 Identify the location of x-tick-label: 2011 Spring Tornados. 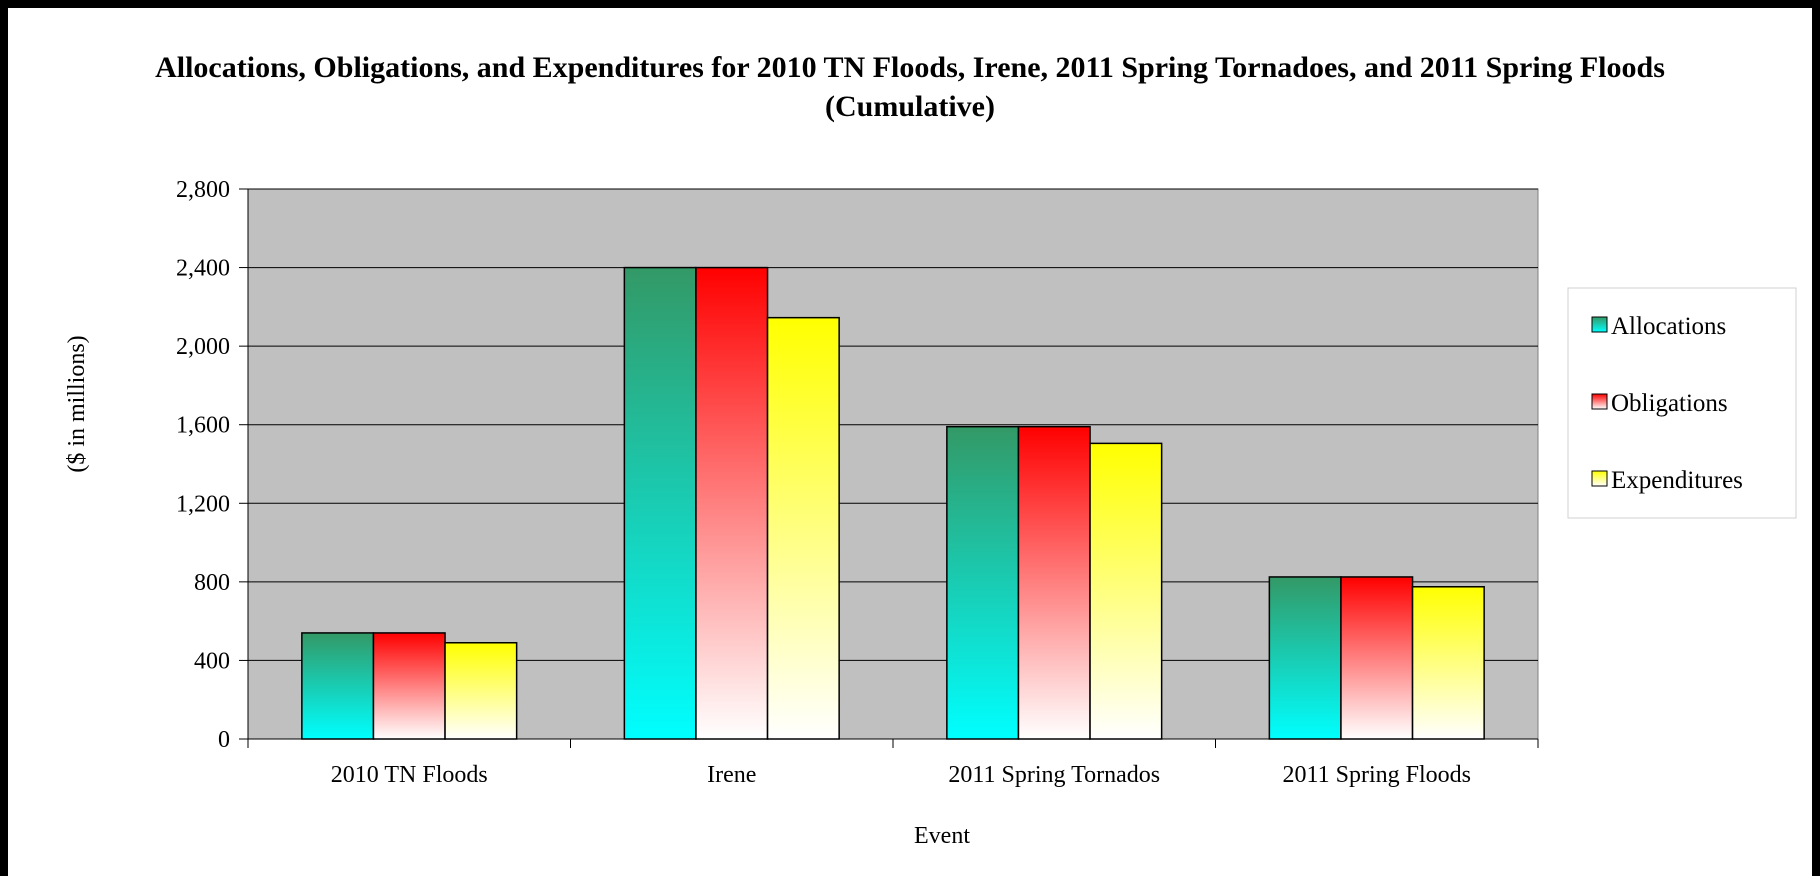
(1054, 775).